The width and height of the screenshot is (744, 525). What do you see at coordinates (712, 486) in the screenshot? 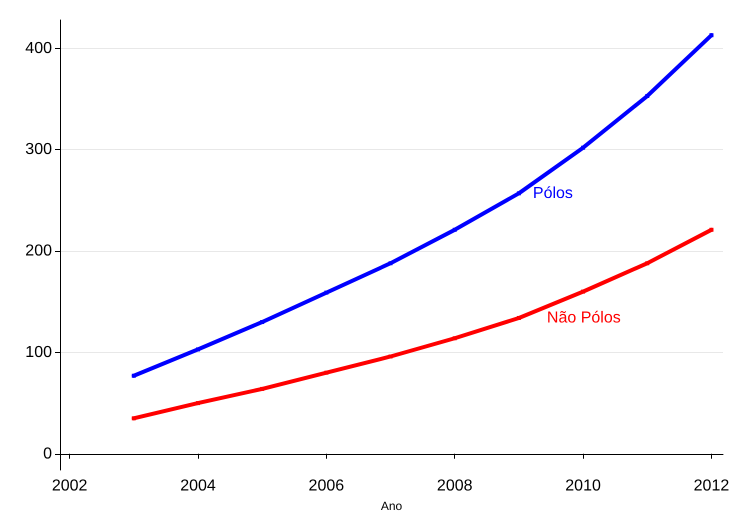
I see `x-tick-label: 2012` at bounding box center [712, 486].